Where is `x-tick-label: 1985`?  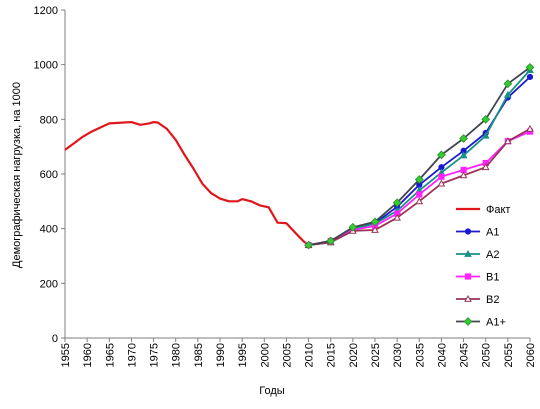 x-tick-label: 1985 is located at coordinates (199, 355).